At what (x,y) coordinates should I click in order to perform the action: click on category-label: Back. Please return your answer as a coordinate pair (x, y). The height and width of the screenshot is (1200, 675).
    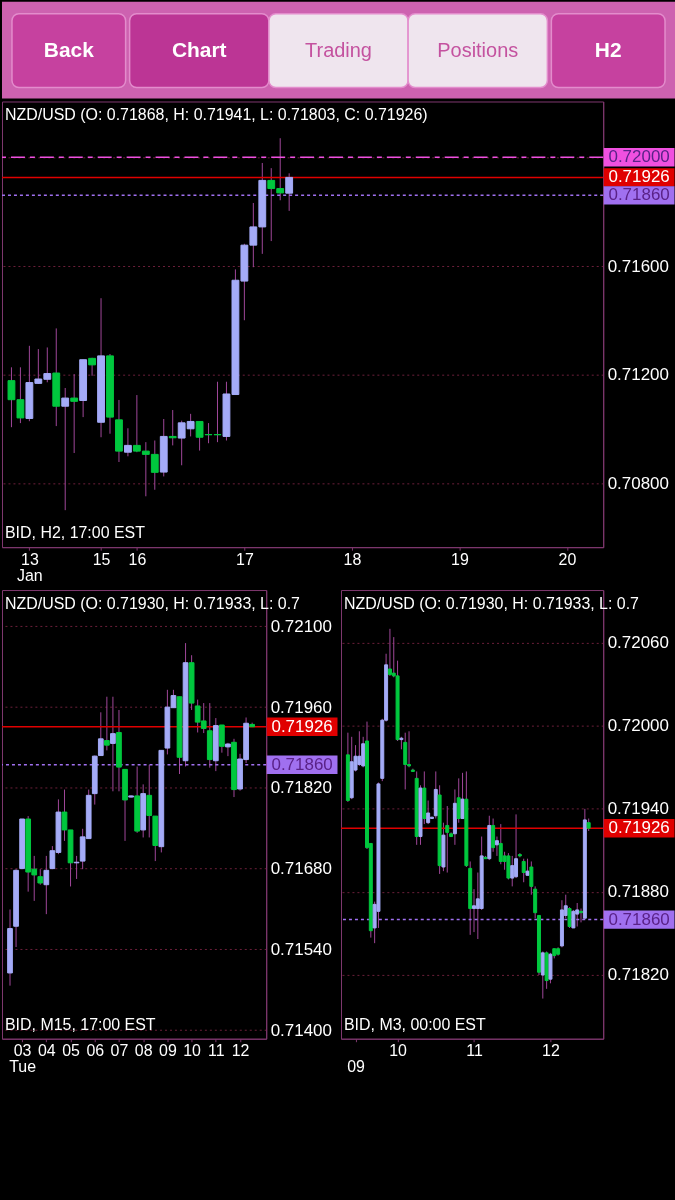
    Looking at the image, I should click on (69, 49).